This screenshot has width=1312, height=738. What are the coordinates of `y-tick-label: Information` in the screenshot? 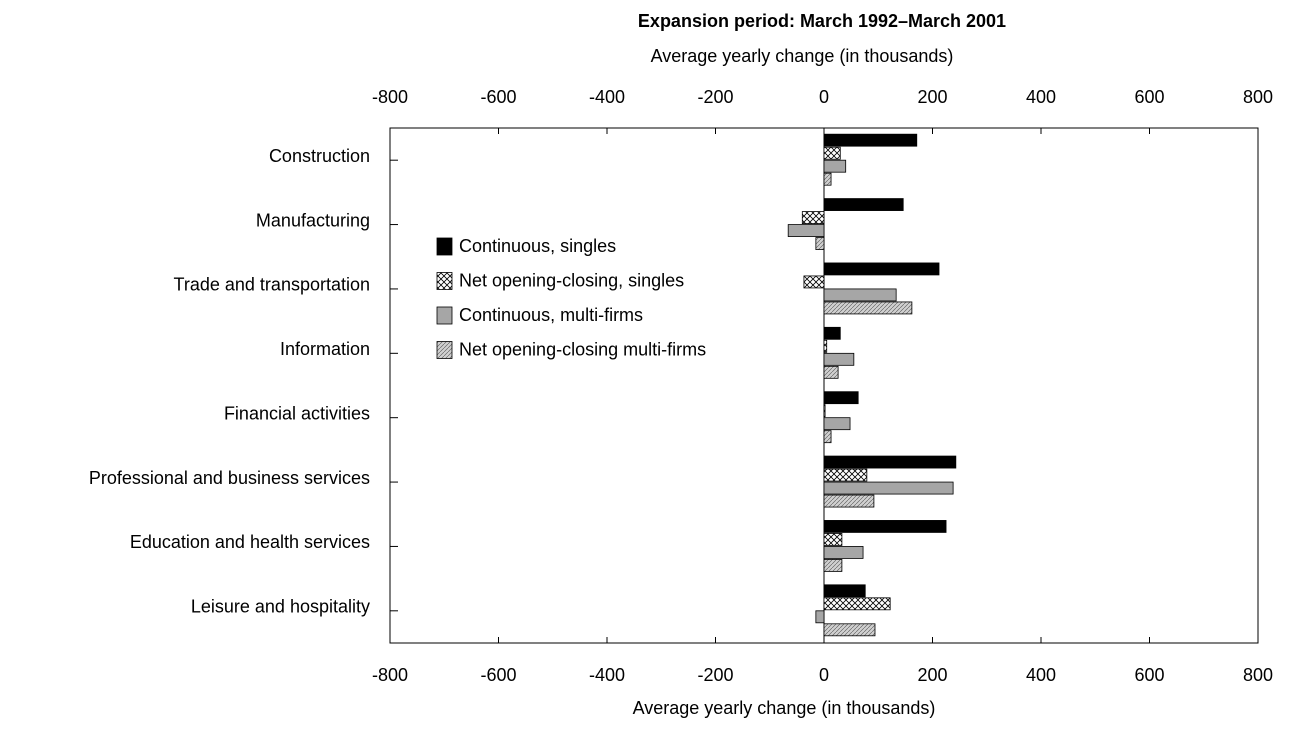 It's located at (325, 349).